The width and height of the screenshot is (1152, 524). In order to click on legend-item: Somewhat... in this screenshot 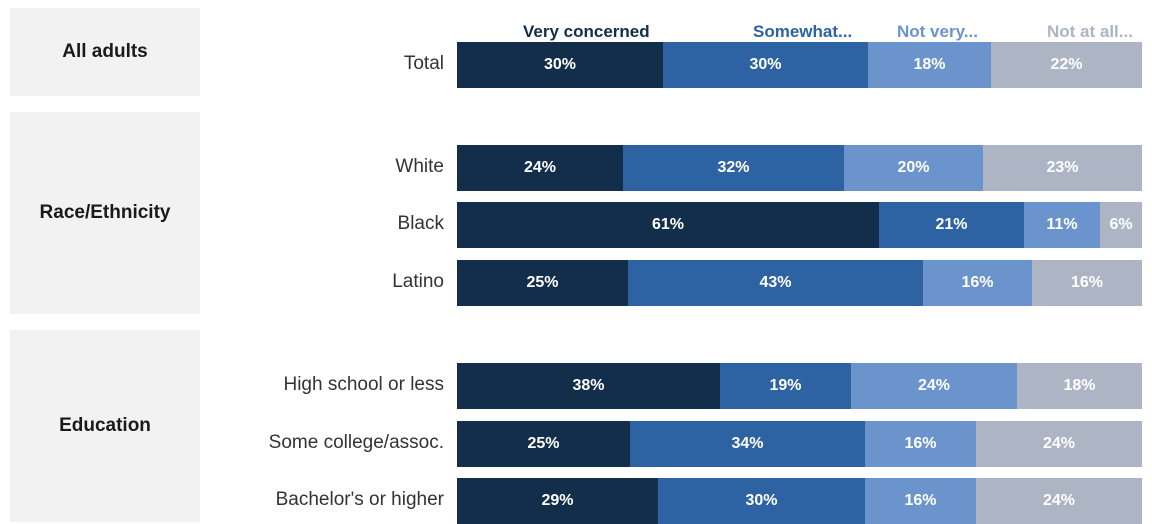, I will do `click(803, 31)`.